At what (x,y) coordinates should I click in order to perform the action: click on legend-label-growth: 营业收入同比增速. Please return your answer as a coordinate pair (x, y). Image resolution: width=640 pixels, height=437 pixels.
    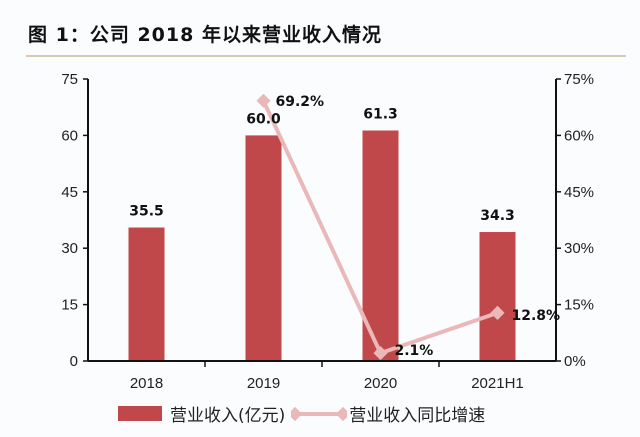
    Looking at the image, I should click on (417, 416).